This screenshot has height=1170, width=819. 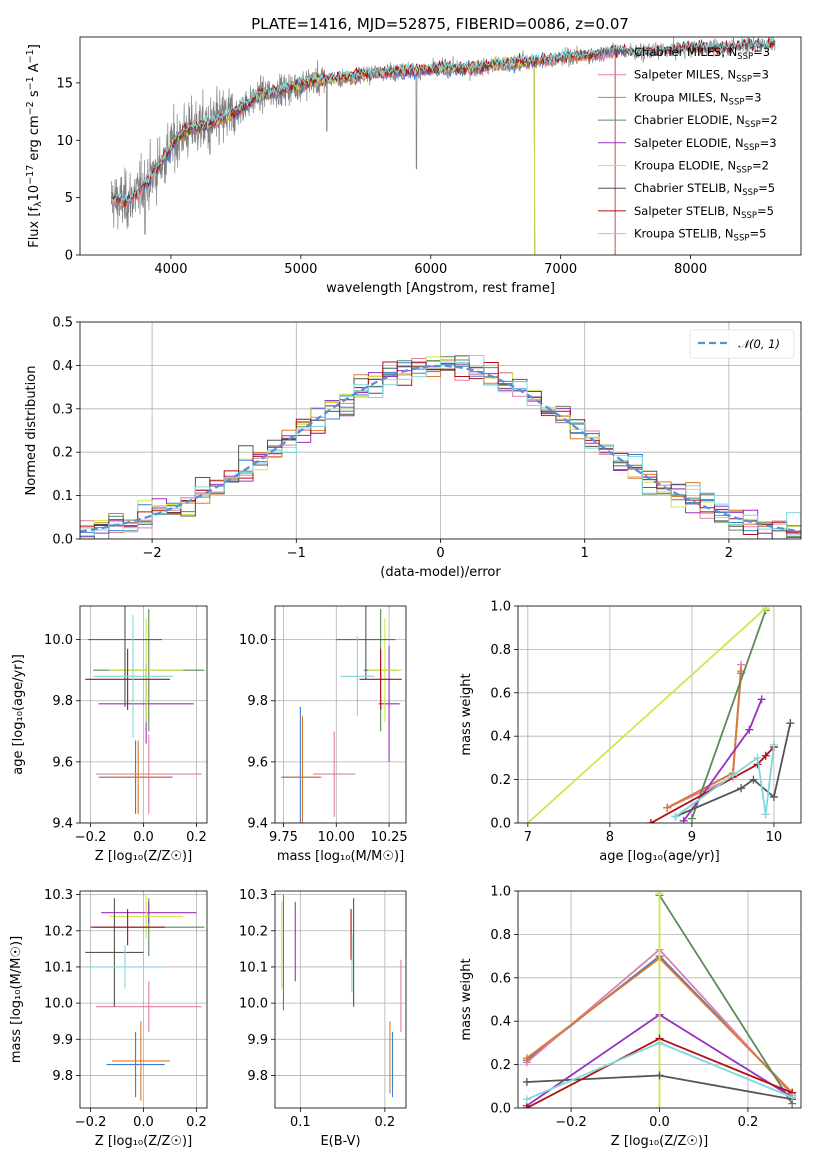 What do you see at coordinates (62, 1040) in the screenshot?
I see `y-tick-label: 9.9` at bounding box center [62, 1040].